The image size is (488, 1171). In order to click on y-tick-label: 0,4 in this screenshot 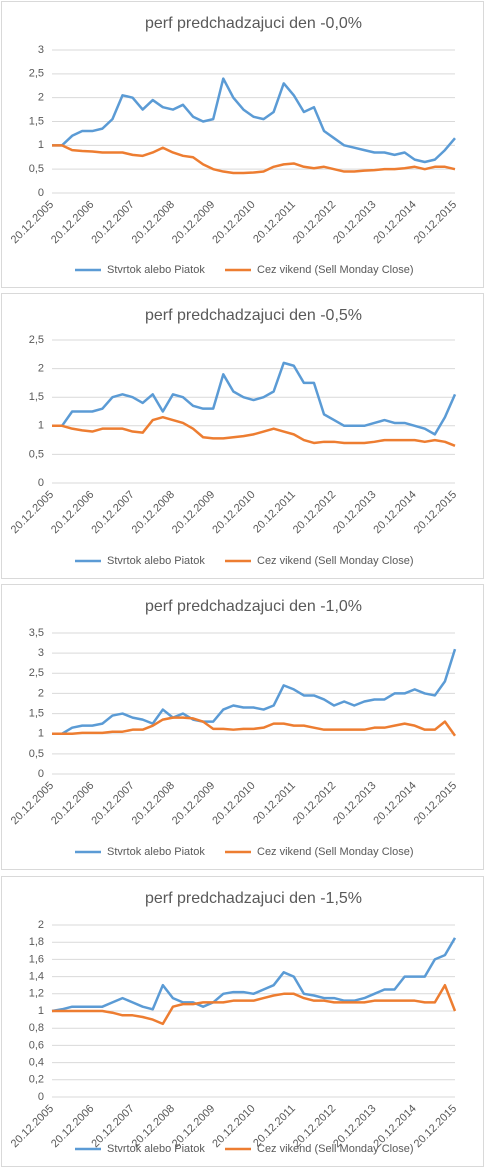, I will do `click(36, 1063)`.